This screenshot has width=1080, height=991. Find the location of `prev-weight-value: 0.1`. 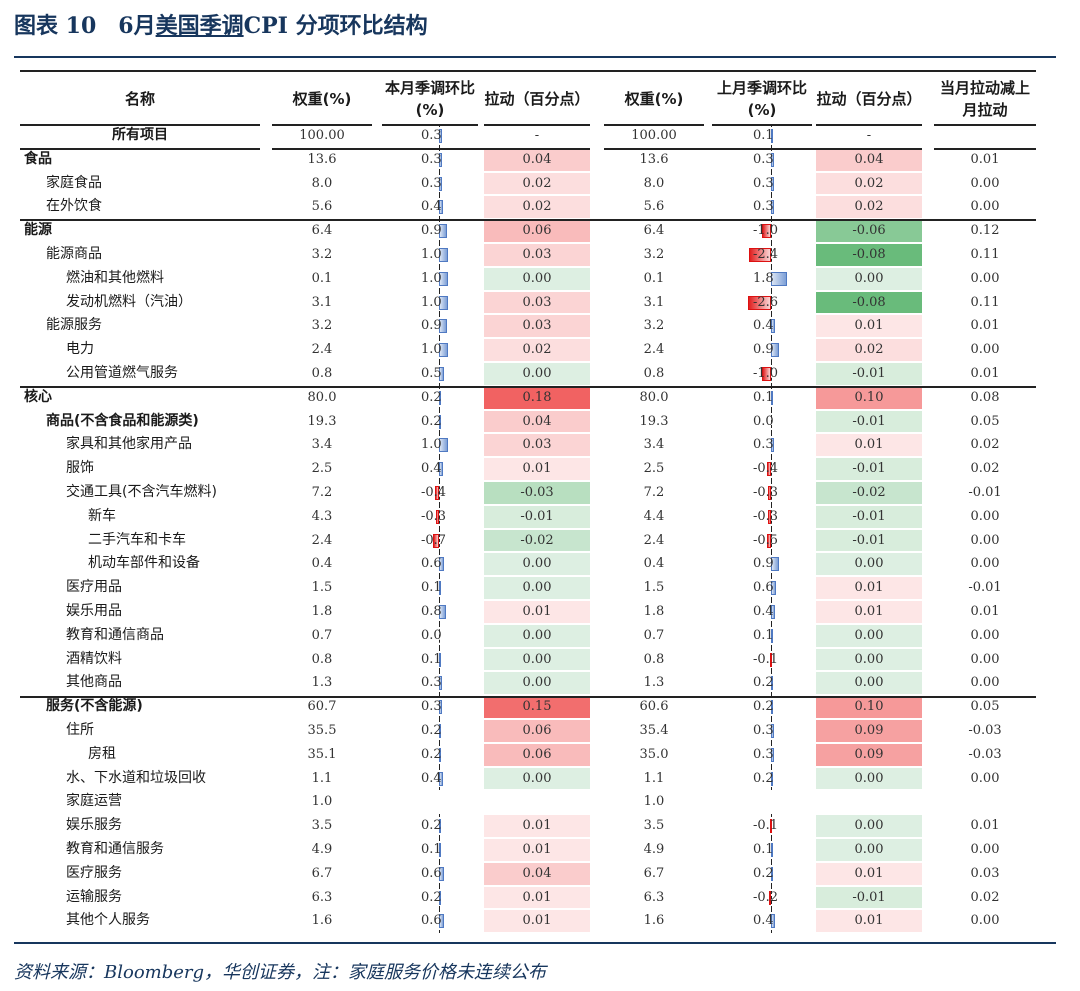

prev-weight-value: 0.1 is located at coordinates (654, 278).